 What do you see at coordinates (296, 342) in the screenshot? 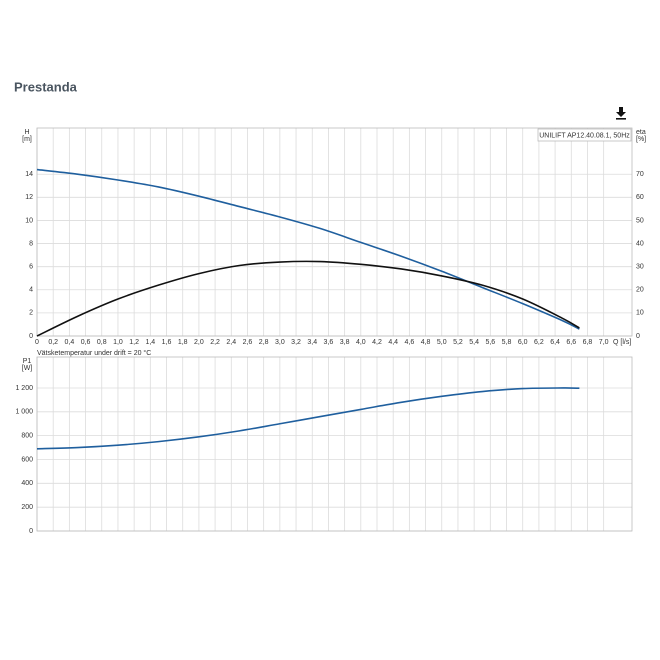
I see `x-tick-label: 3,2` at bounding box center [296, 342].